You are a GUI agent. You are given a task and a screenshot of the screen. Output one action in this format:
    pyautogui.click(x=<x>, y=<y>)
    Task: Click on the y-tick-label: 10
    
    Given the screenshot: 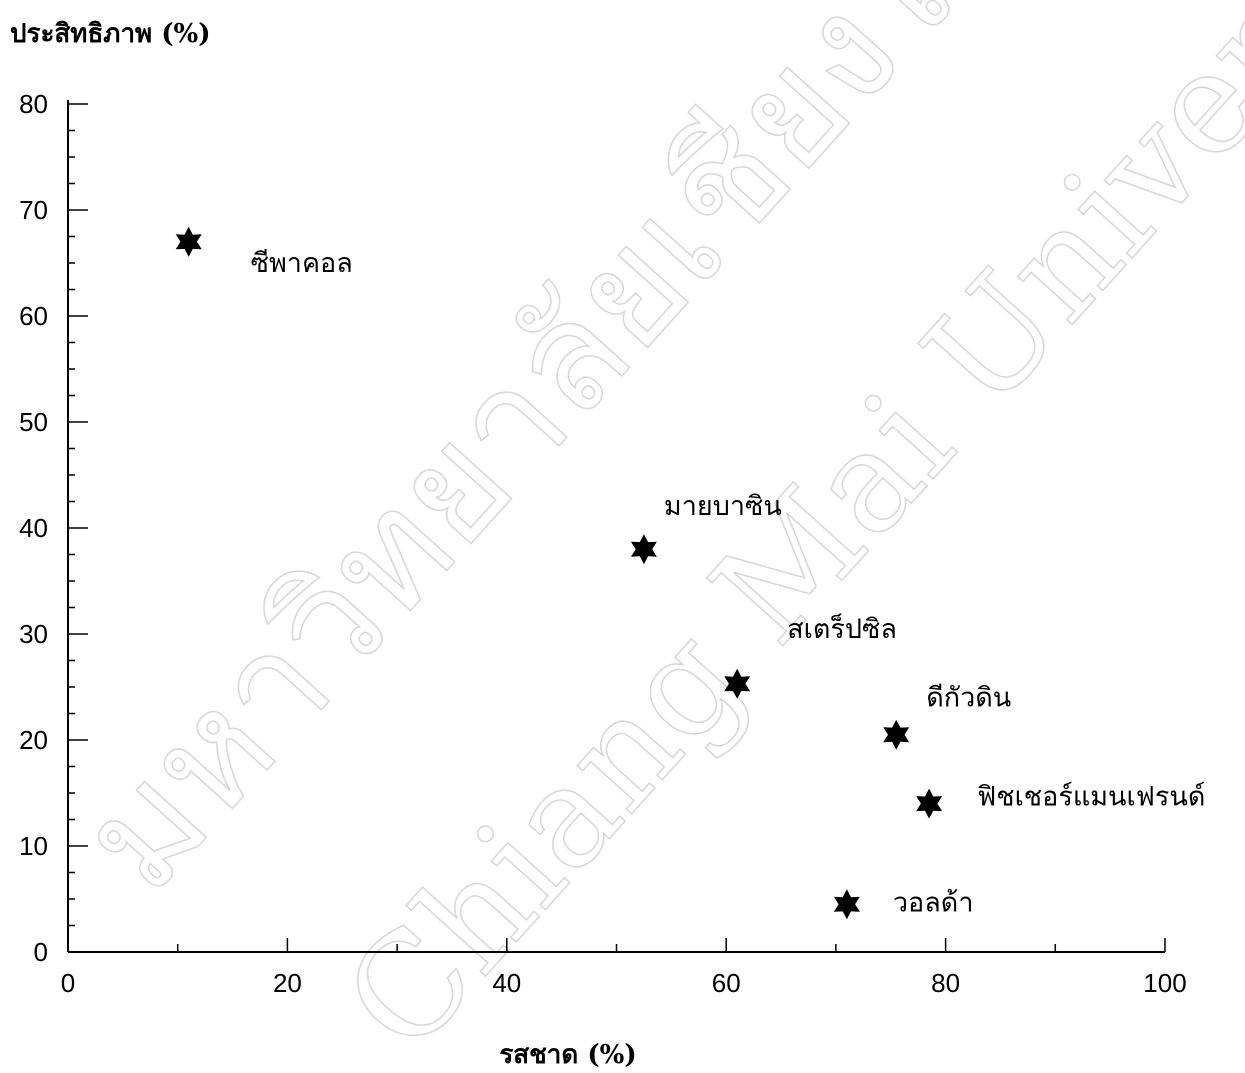 What is the action you would take?
    pyautogui.click(x=33, y=846)
    